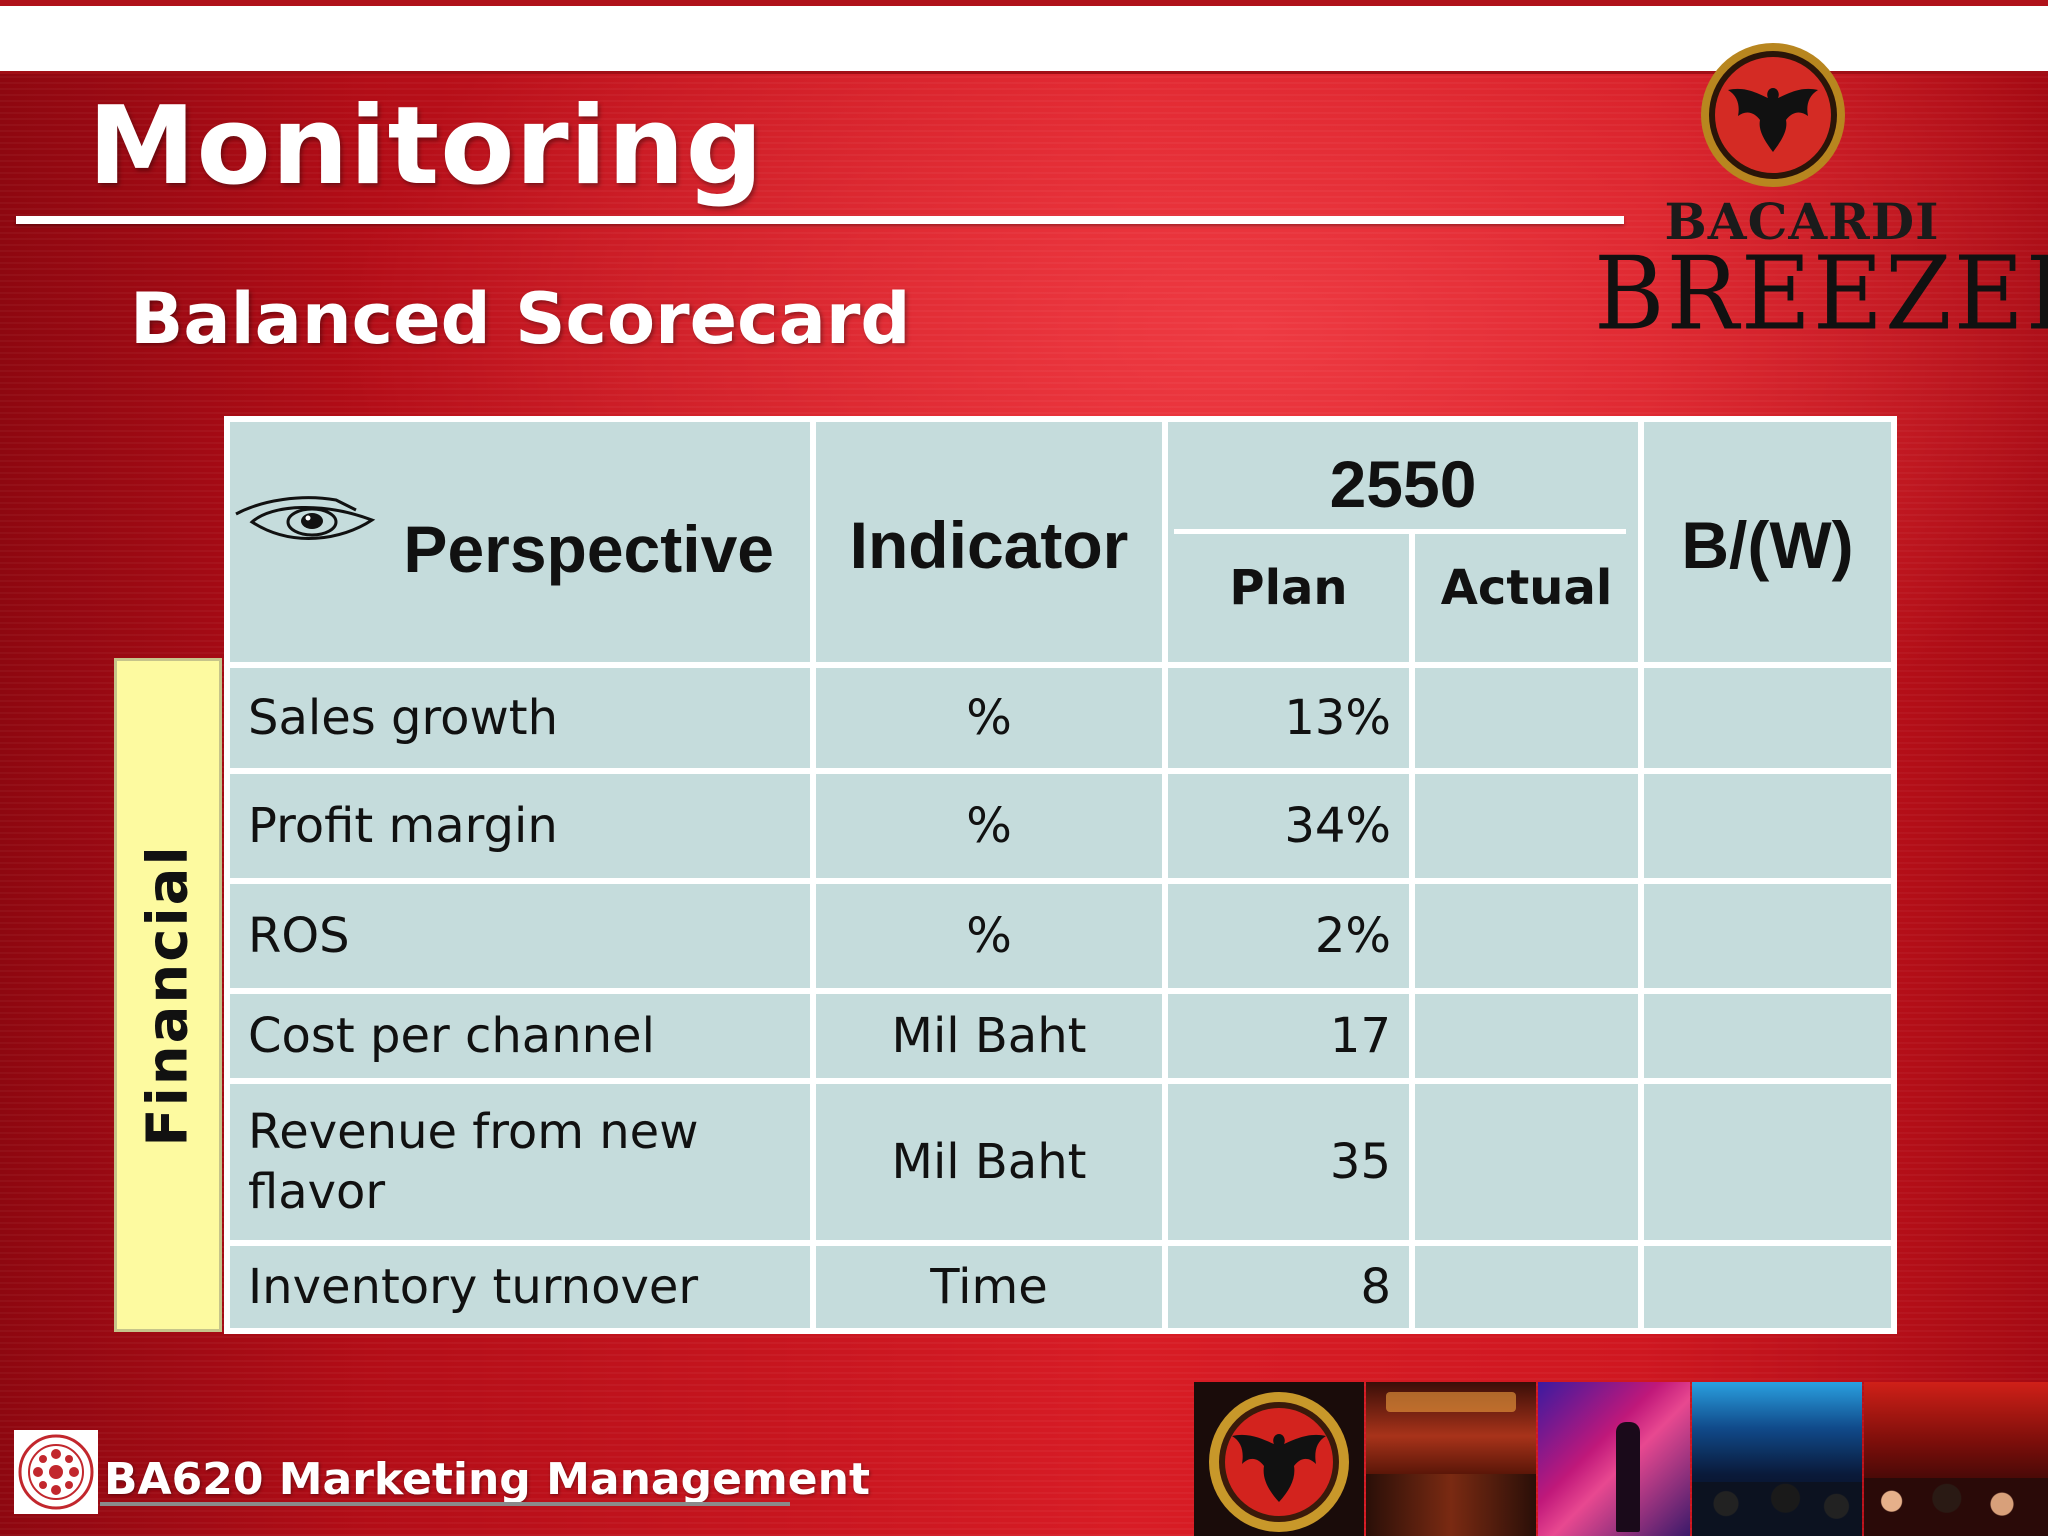  What do you see at coordinates (820, 220) in the screenshot?
I see `title-underline` at bounding box center [820, 220].